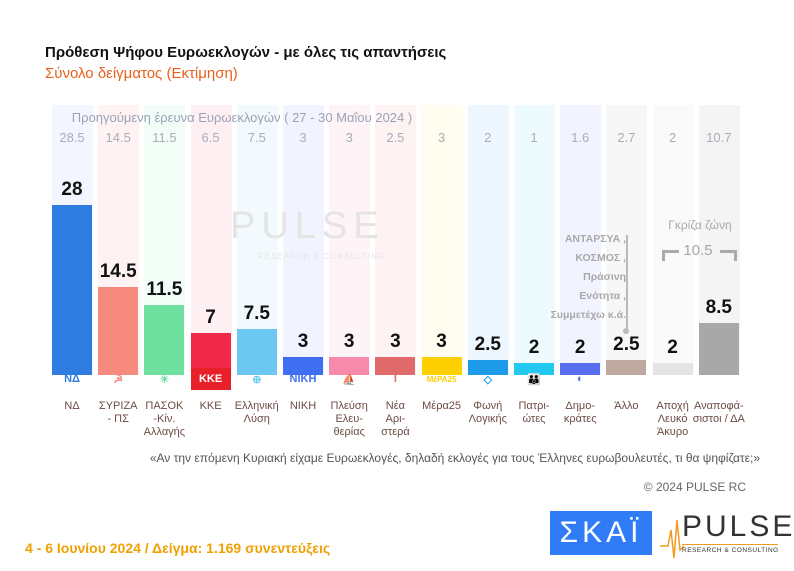  What do you see at coordinates (164, 137) in the screenshot?
I see `previous-value: 11.5` at bounding box center [164, 137].